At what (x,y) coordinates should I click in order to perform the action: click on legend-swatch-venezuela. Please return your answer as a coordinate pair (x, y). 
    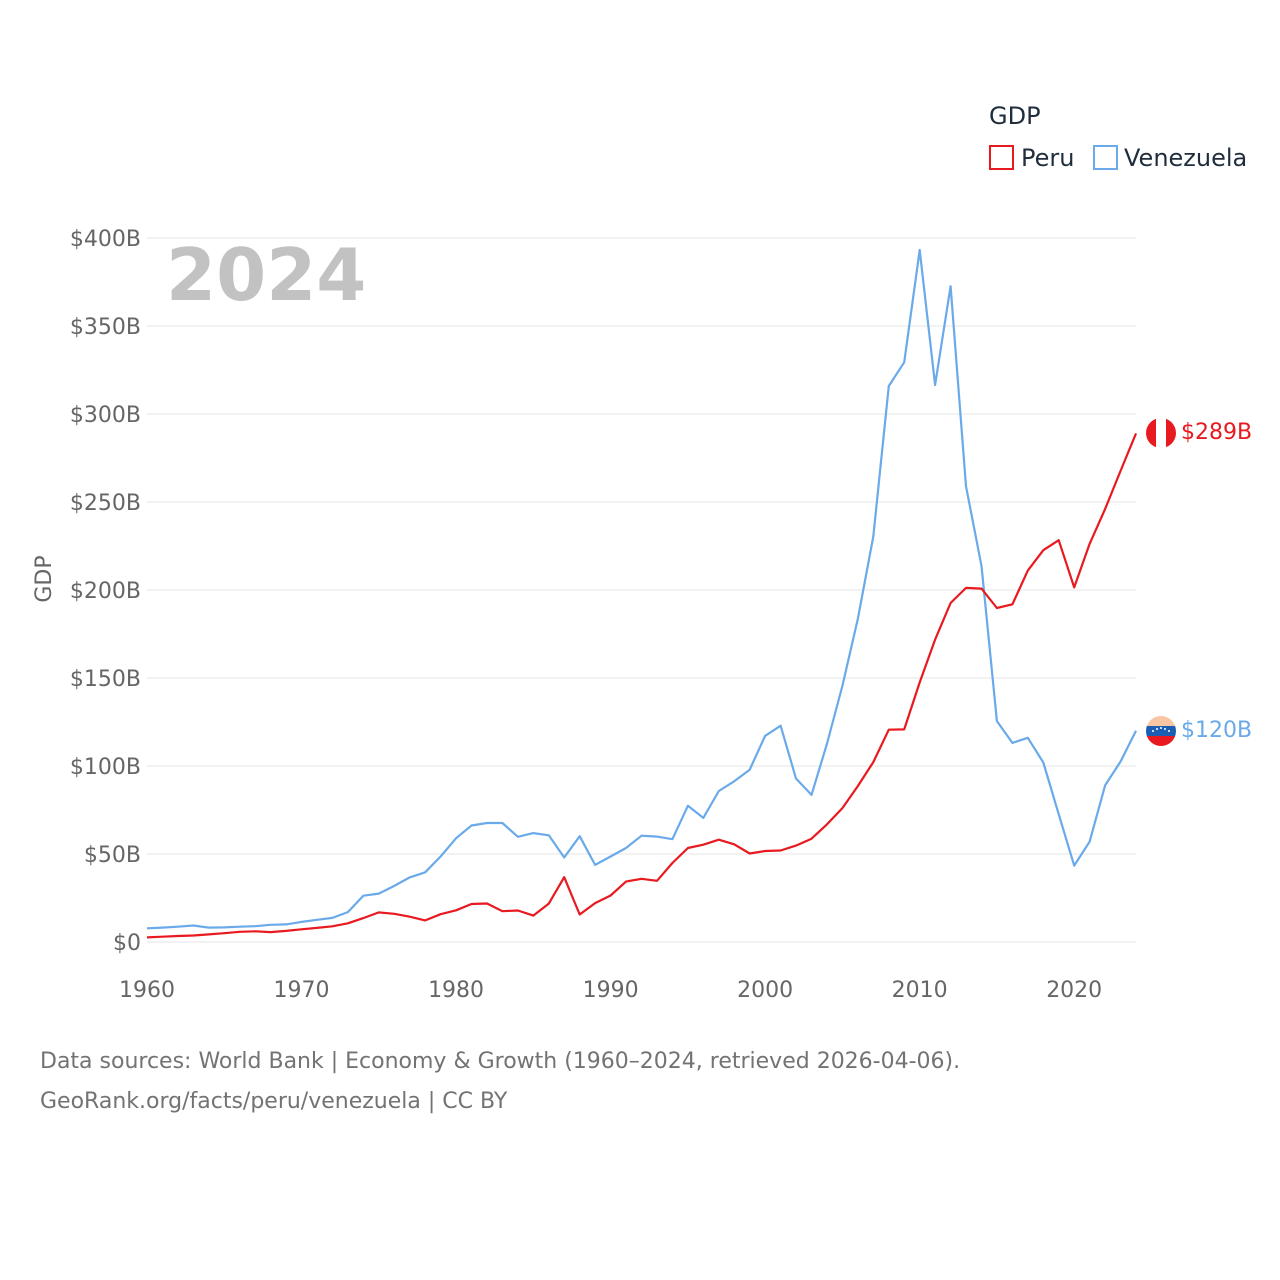
    Looking at the image, I should click on (1105, 157).